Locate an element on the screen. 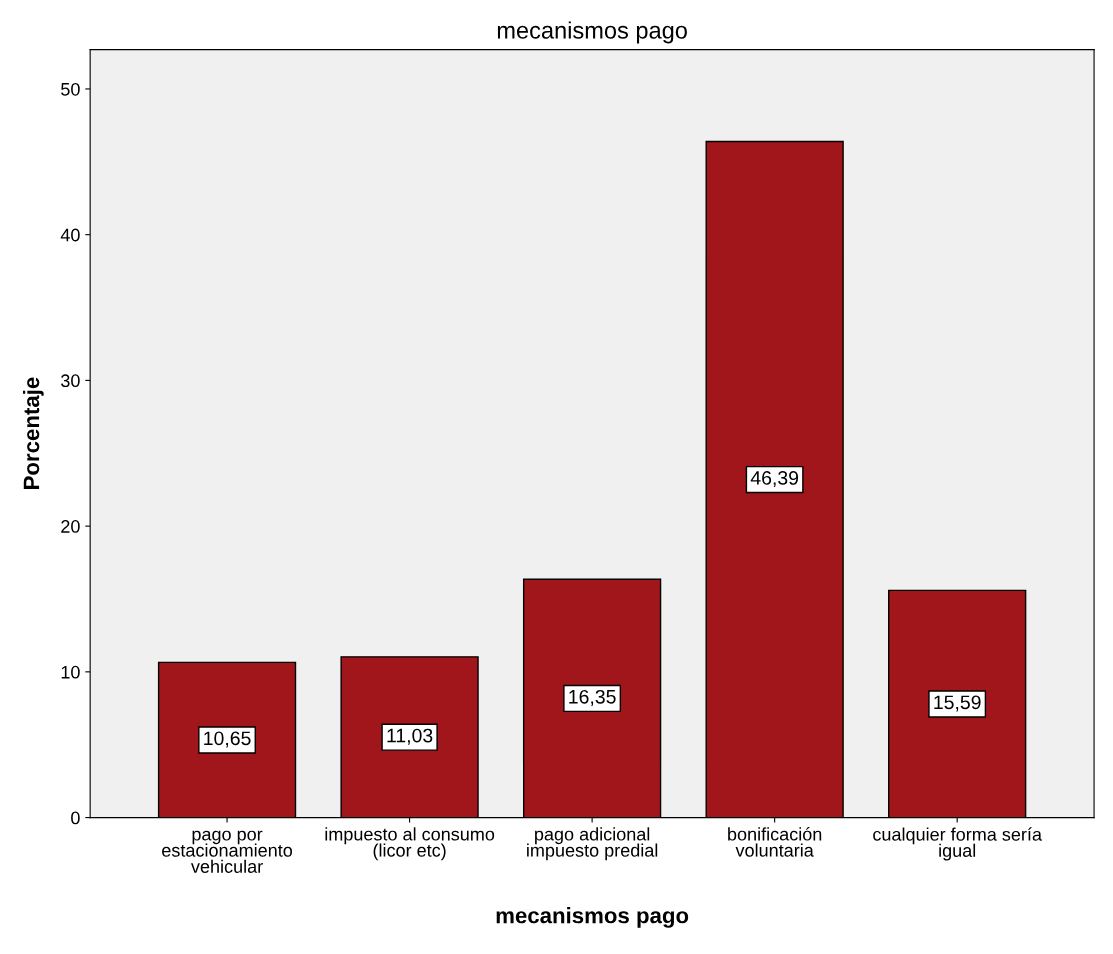  data-label: 46,39 is located at coordinates (774, 479).